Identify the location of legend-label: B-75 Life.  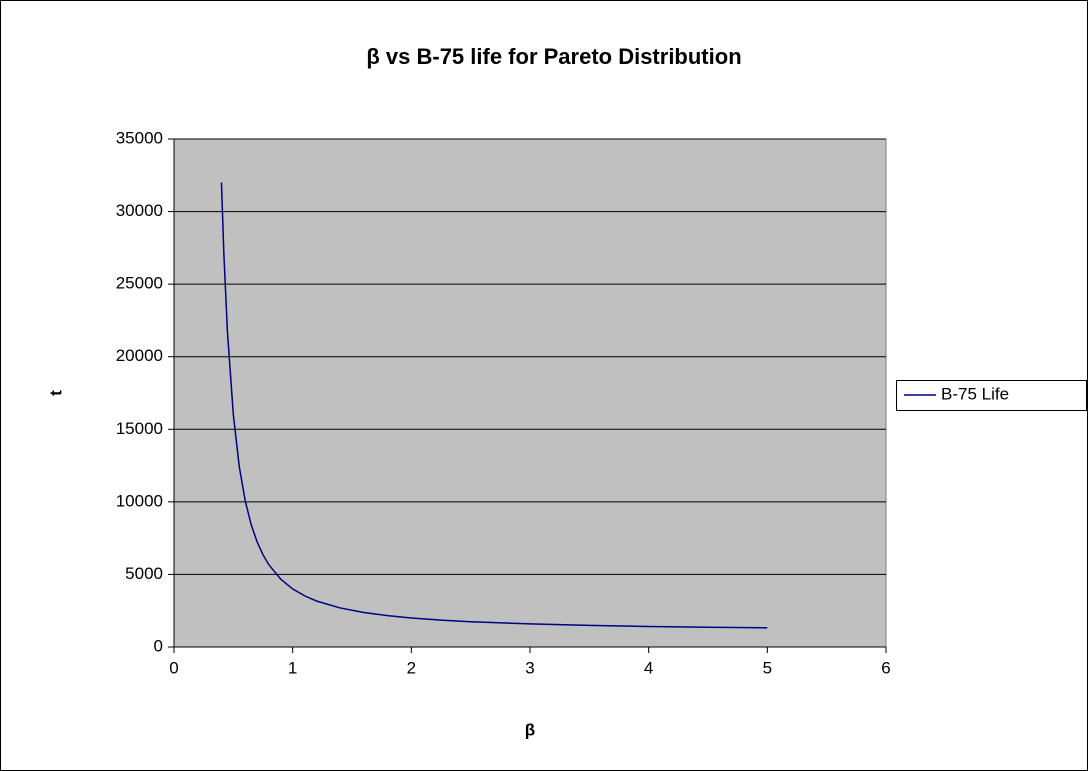
(975, 393).